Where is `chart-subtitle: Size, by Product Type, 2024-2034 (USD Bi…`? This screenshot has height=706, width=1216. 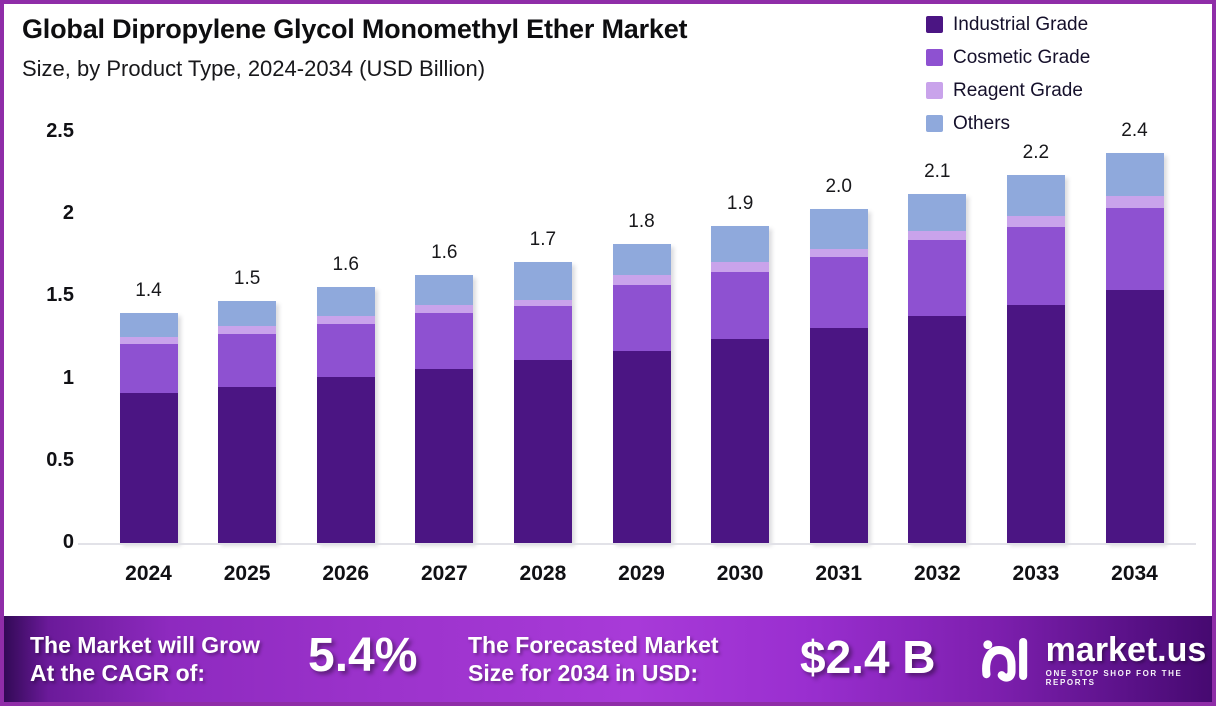
chart-subtitle: Size, by Product Type, 2024-2034 (USD Bi… is located at coordinates (254, 68).